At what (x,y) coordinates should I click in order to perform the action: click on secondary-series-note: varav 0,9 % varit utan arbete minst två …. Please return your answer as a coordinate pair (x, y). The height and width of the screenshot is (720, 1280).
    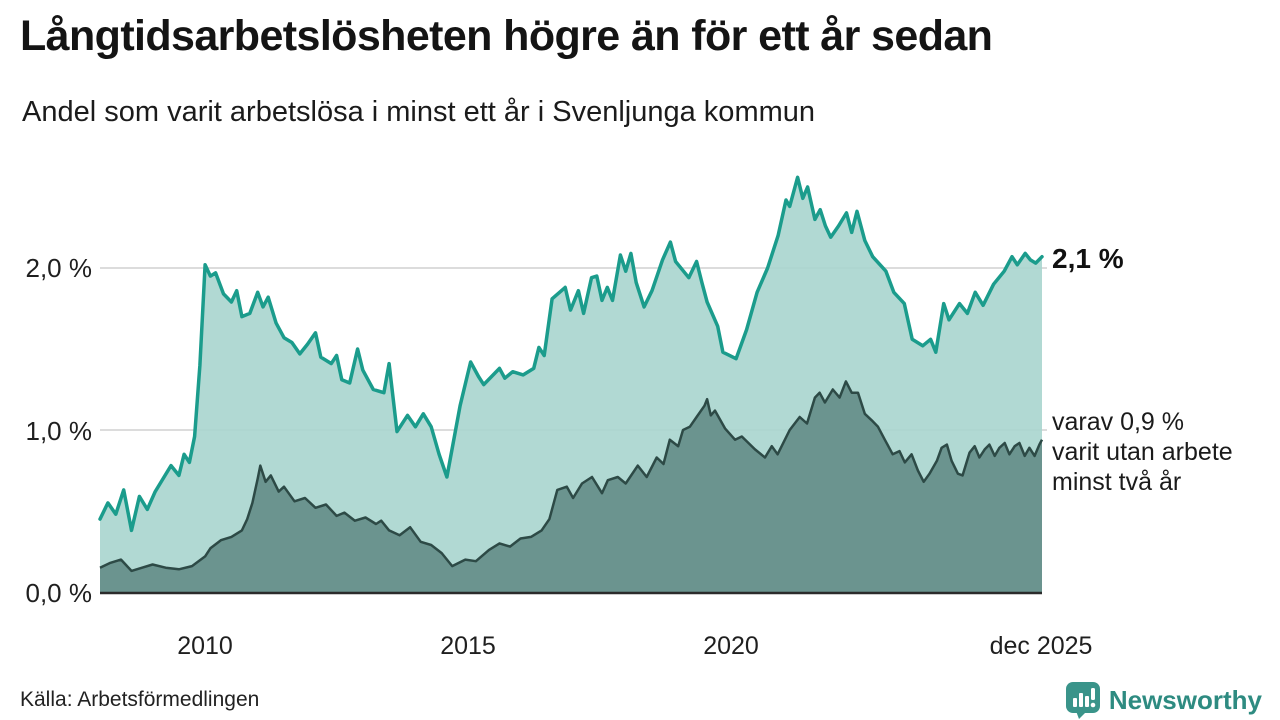
    Looking at the image, I should click on (1142, 452).